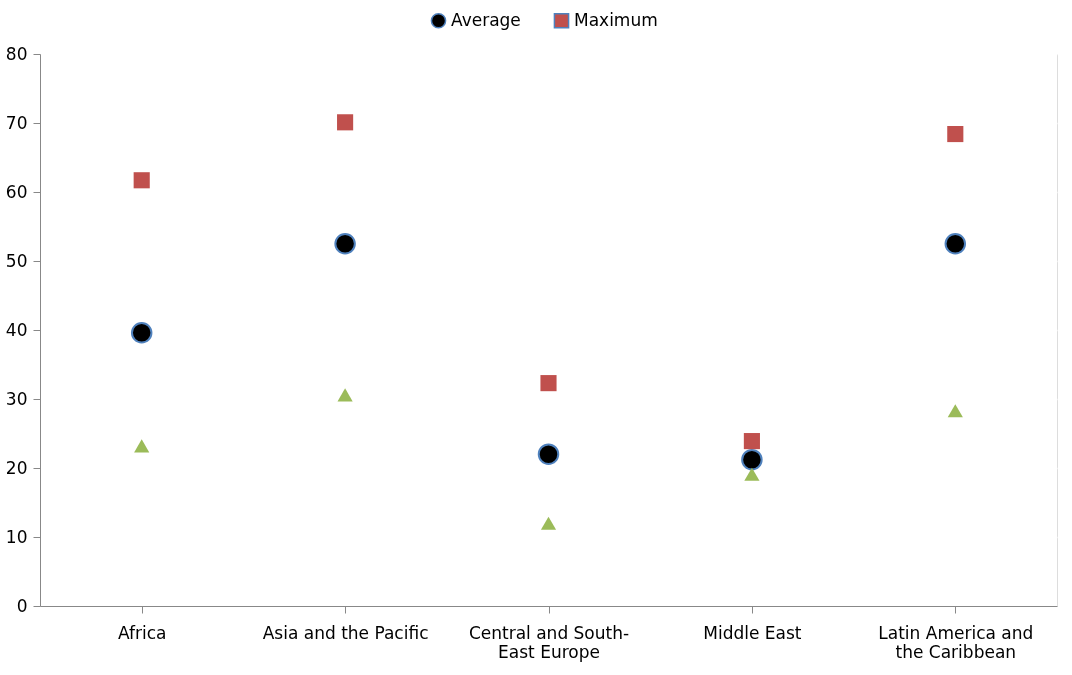  What do you see at coordinates (549, 642) in the screenshot?
I see `x-tick-label: Central and South-East Europe` at bounding box center [549, 642].